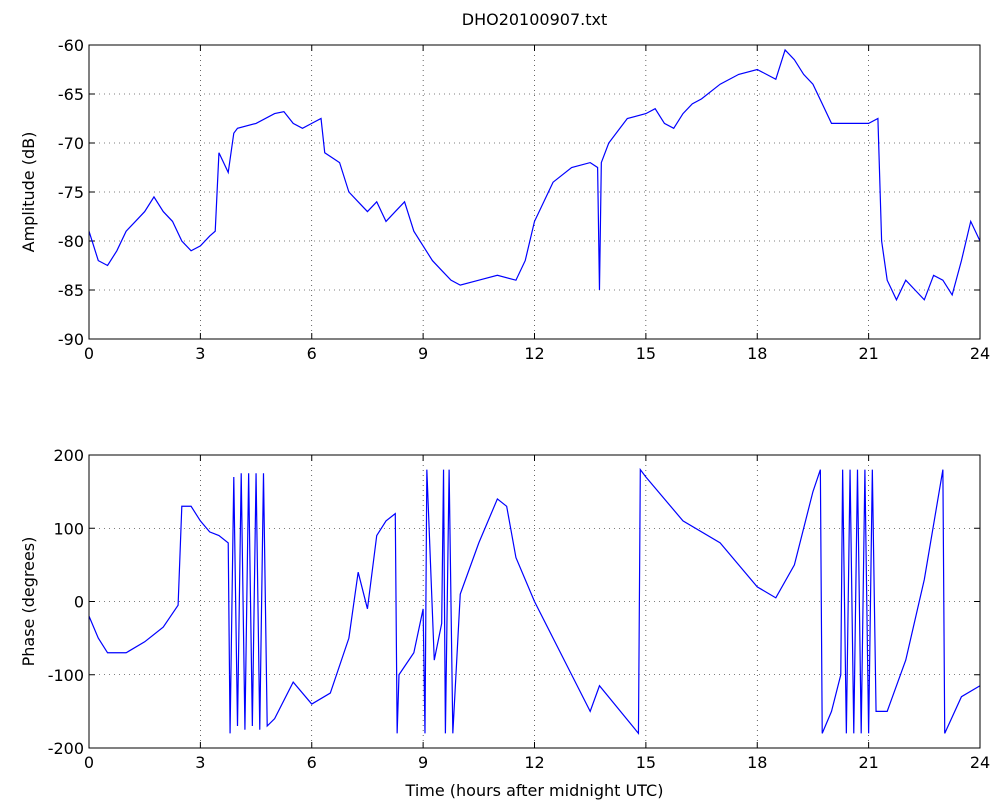  Describe the element at coordinates (71, 290) in the screenshot. I see `y-tick-label: -85` at that location.